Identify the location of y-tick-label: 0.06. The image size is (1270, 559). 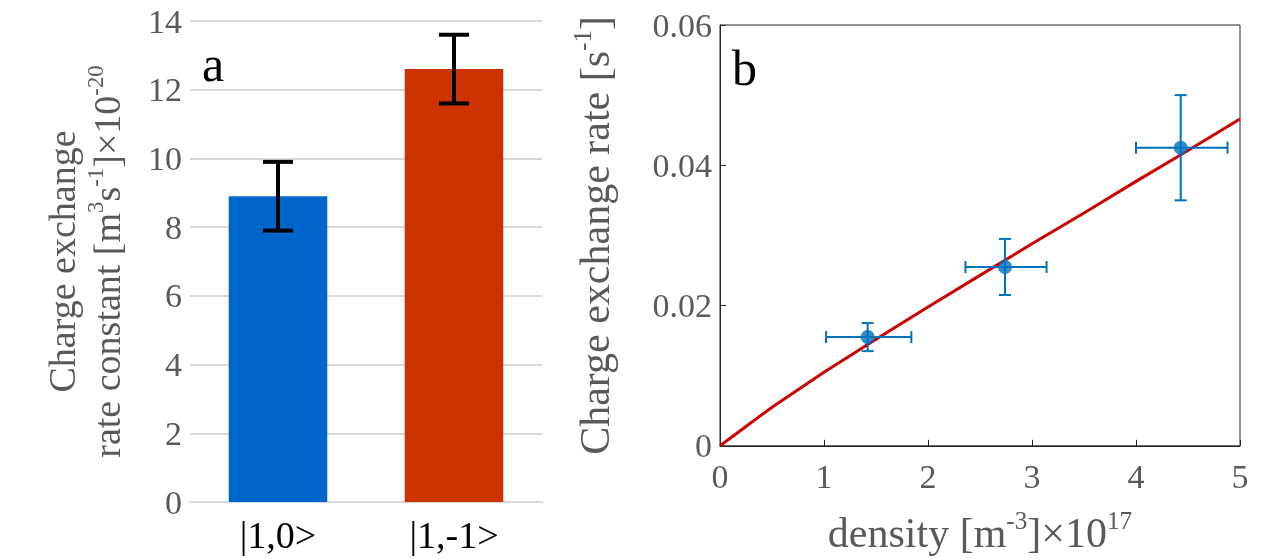
(682, 25).